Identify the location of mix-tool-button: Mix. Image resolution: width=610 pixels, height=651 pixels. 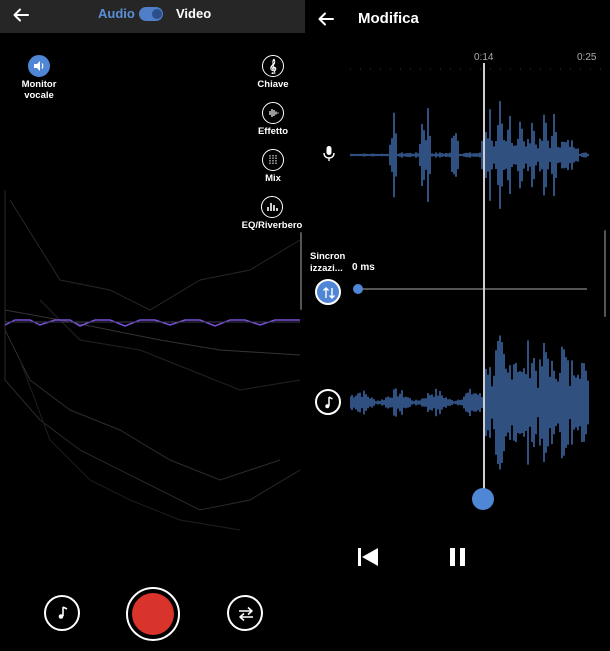
(273, 166).